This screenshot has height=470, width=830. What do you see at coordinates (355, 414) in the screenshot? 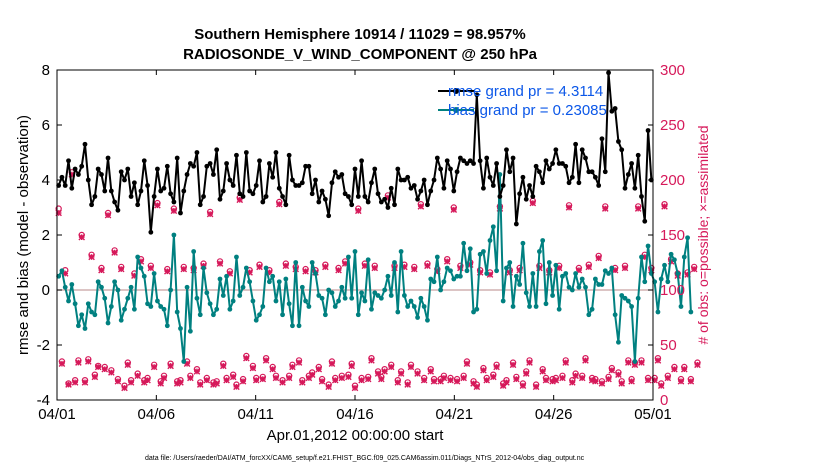
I see `x-tick-label: 04/16` at bounding box center [355, 414].